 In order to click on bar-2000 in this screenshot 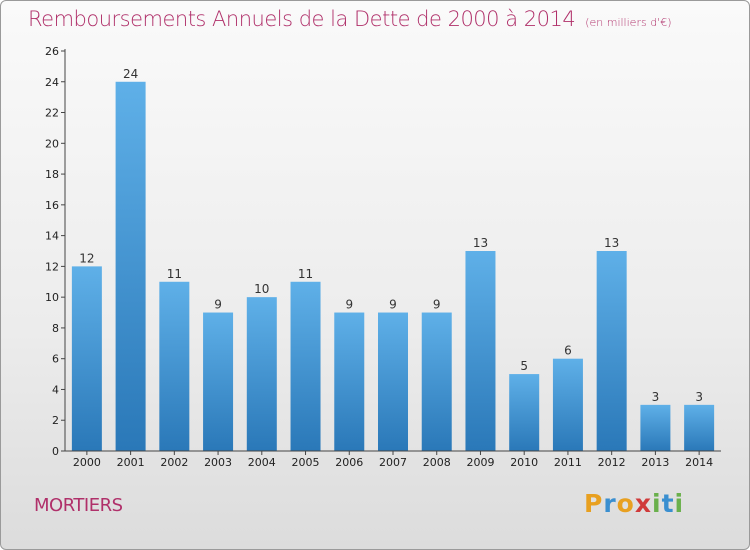, I will do `click(86, 358)`.